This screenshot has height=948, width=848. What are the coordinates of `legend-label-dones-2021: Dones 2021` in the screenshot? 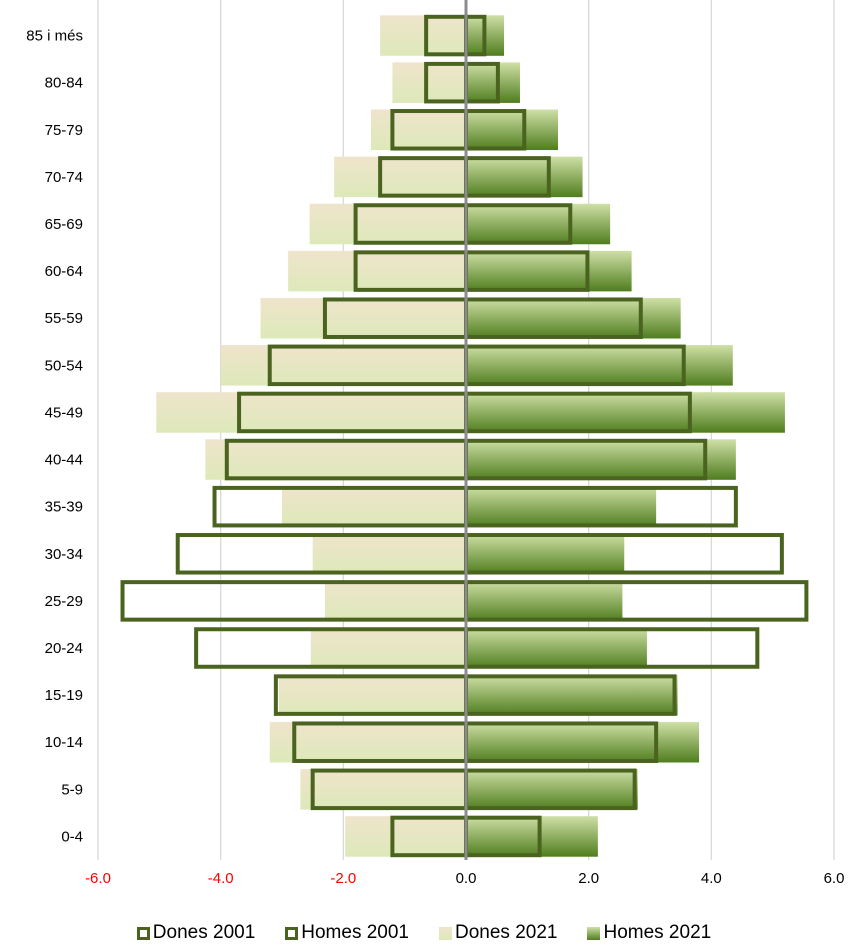 It's located at (506, 932).